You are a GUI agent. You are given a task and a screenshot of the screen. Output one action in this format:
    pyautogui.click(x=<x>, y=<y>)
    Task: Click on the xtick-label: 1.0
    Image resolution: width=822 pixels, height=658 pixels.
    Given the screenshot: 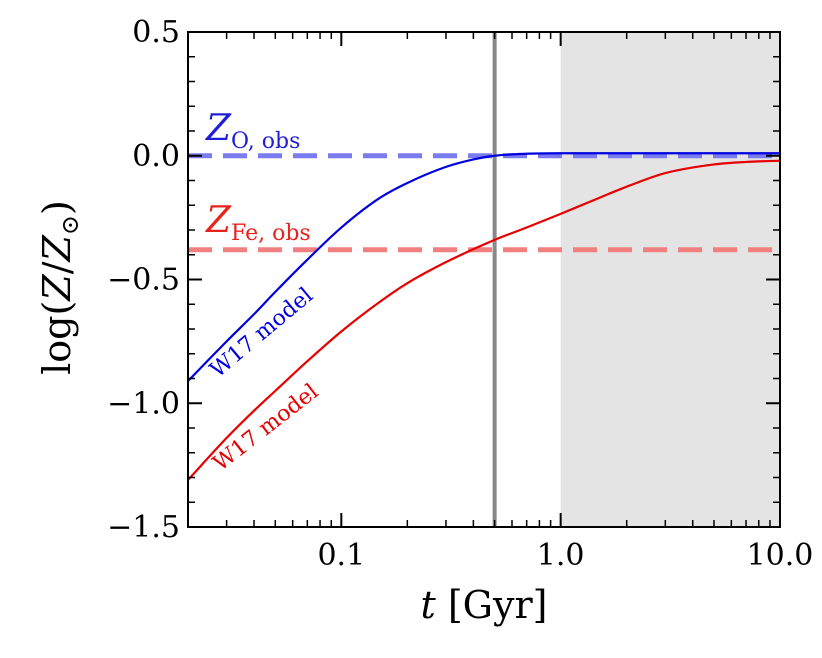 What is the action you would take?
    pyautogui.click(x=561, y=555)
    